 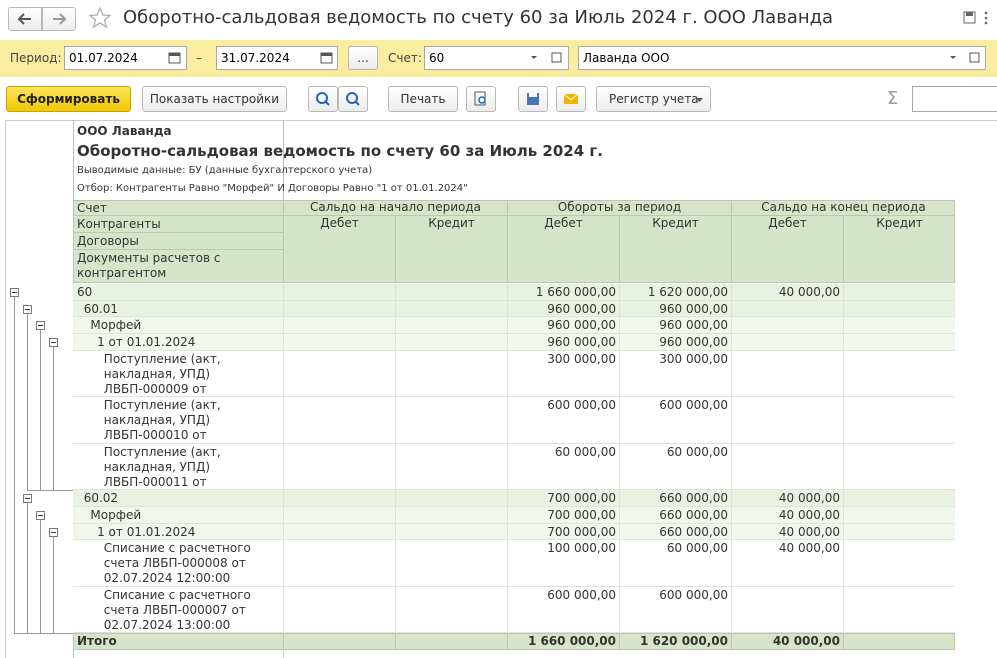 What do you see at coordinates (323, 99) in the screenshot?
I see `search-button` at bounding box center [323, 99].